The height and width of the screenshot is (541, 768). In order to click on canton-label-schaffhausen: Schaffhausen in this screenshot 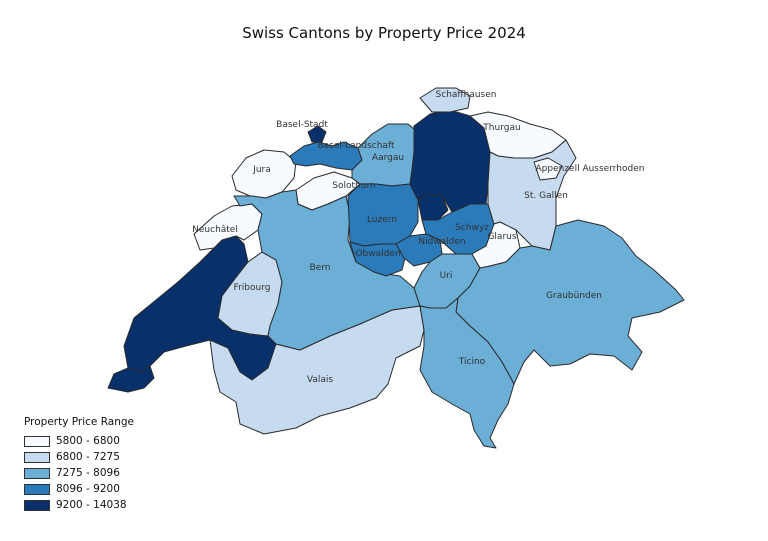, I will do `click(466, 95)`.